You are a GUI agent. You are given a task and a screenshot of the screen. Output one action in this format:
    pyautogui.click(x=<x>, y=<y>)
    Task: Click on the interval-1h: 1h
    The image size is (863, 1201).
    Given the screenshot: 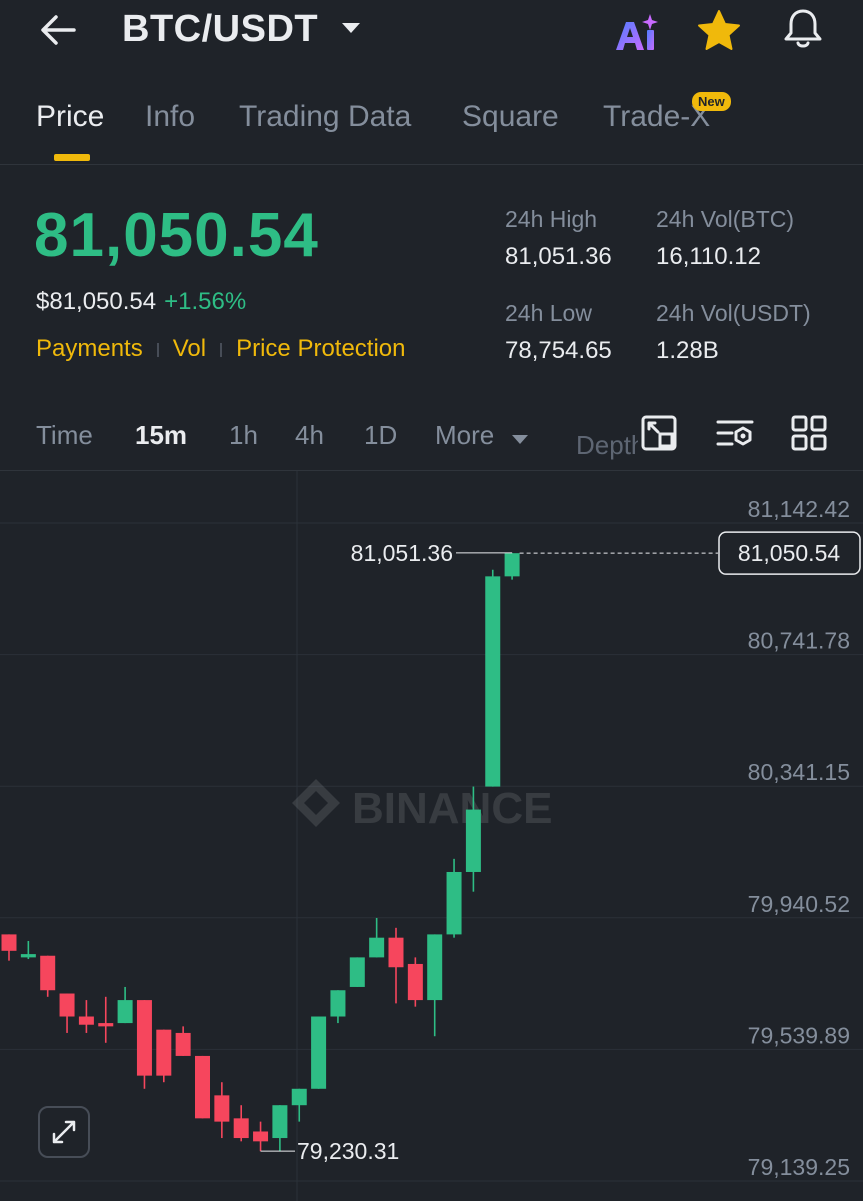 What is the action you would take?
    pyautogui.click(x=243, y=435)
    